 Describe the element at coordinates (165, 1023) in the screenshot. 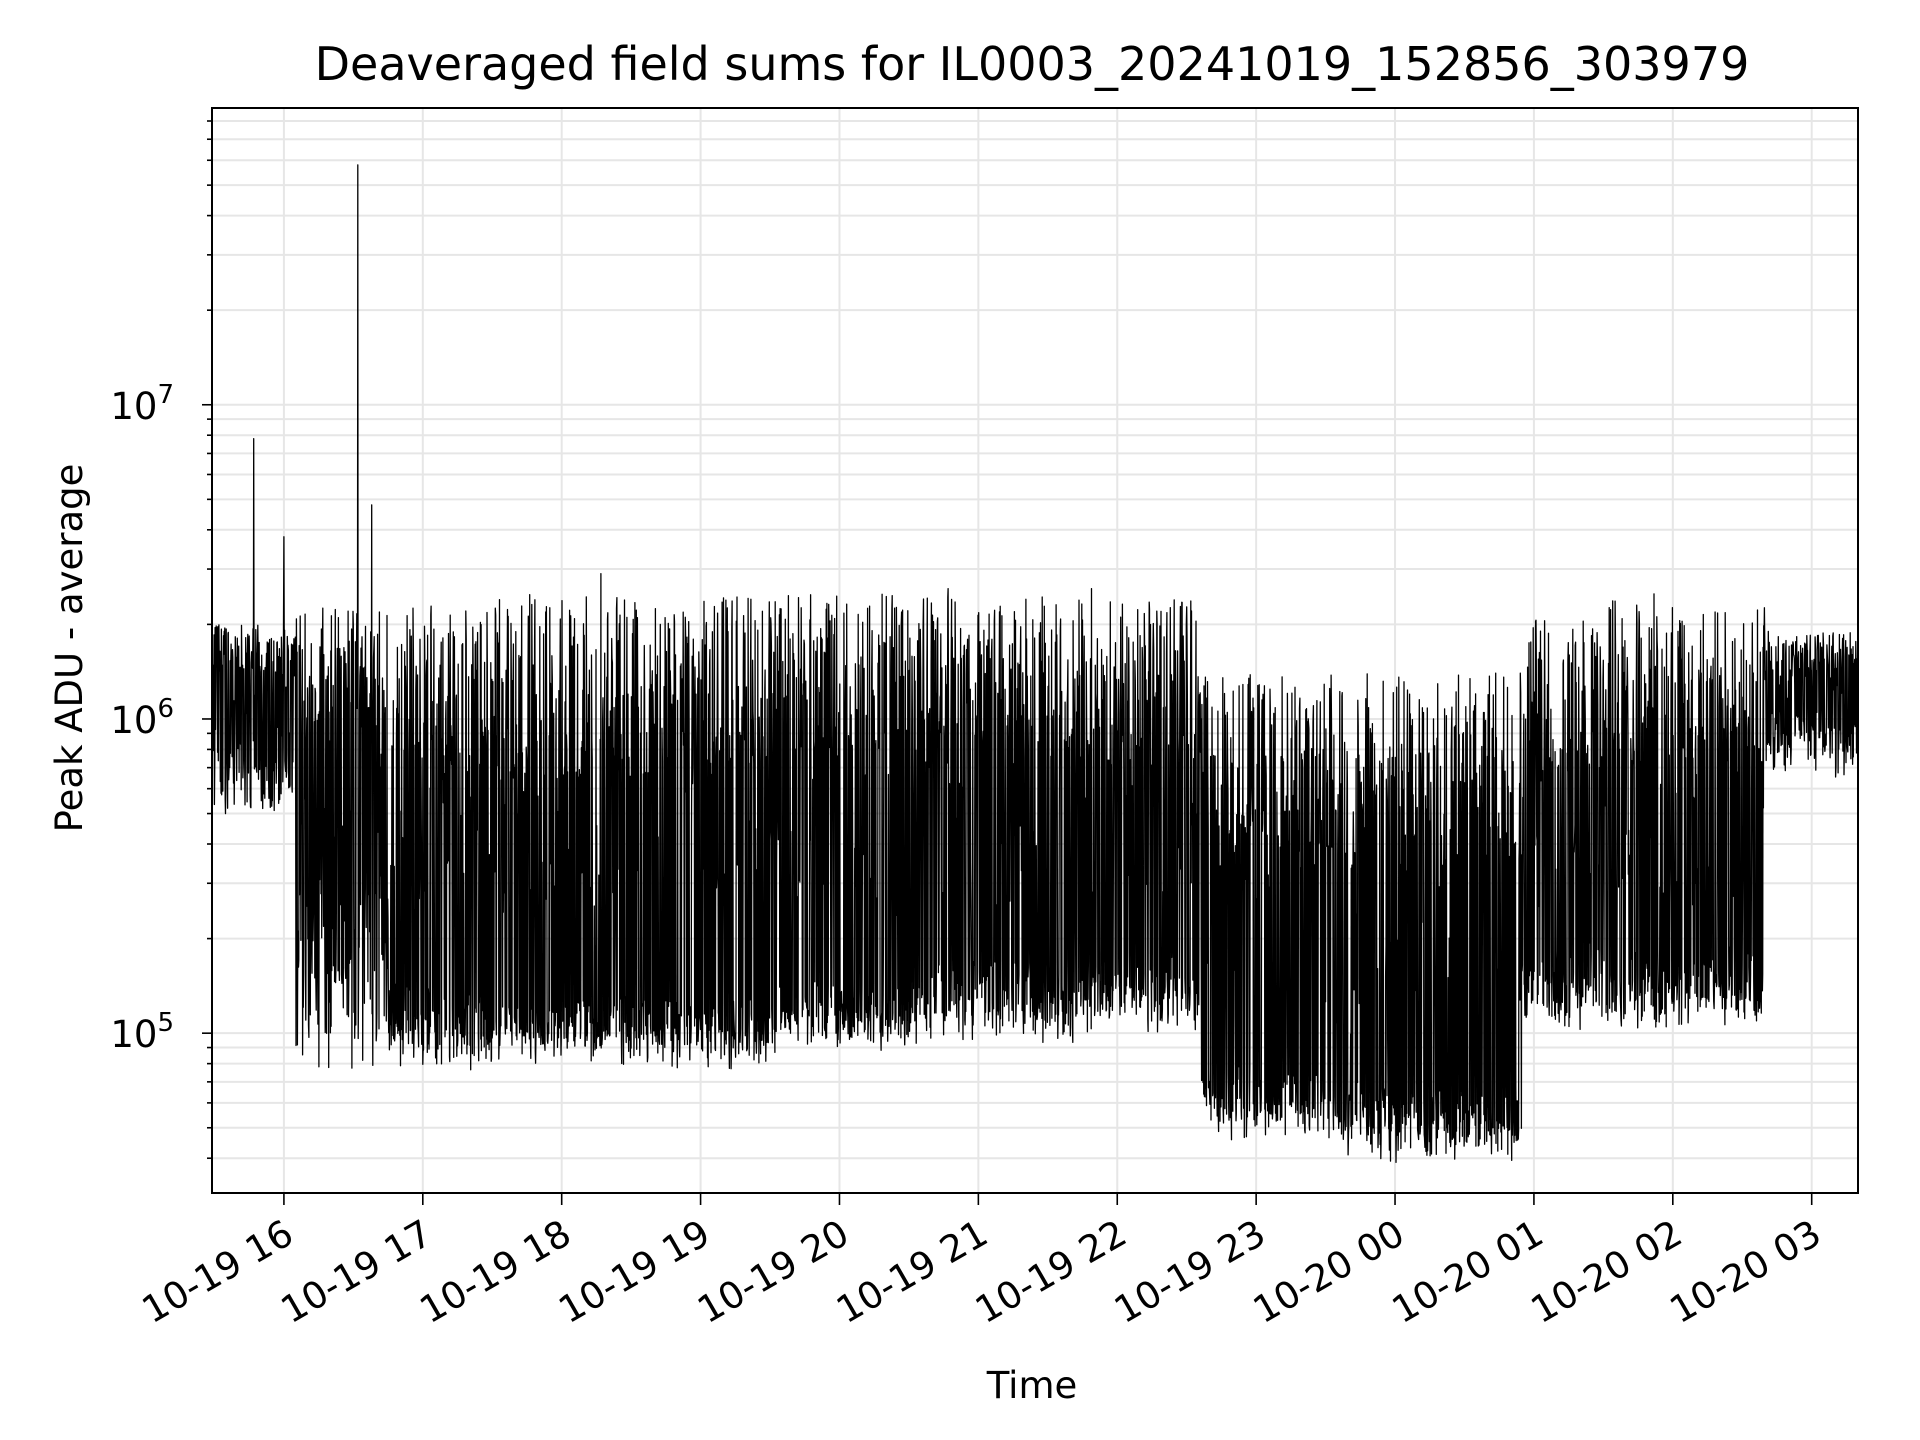

I see `y-tick-label-exponent: 5` at that location.